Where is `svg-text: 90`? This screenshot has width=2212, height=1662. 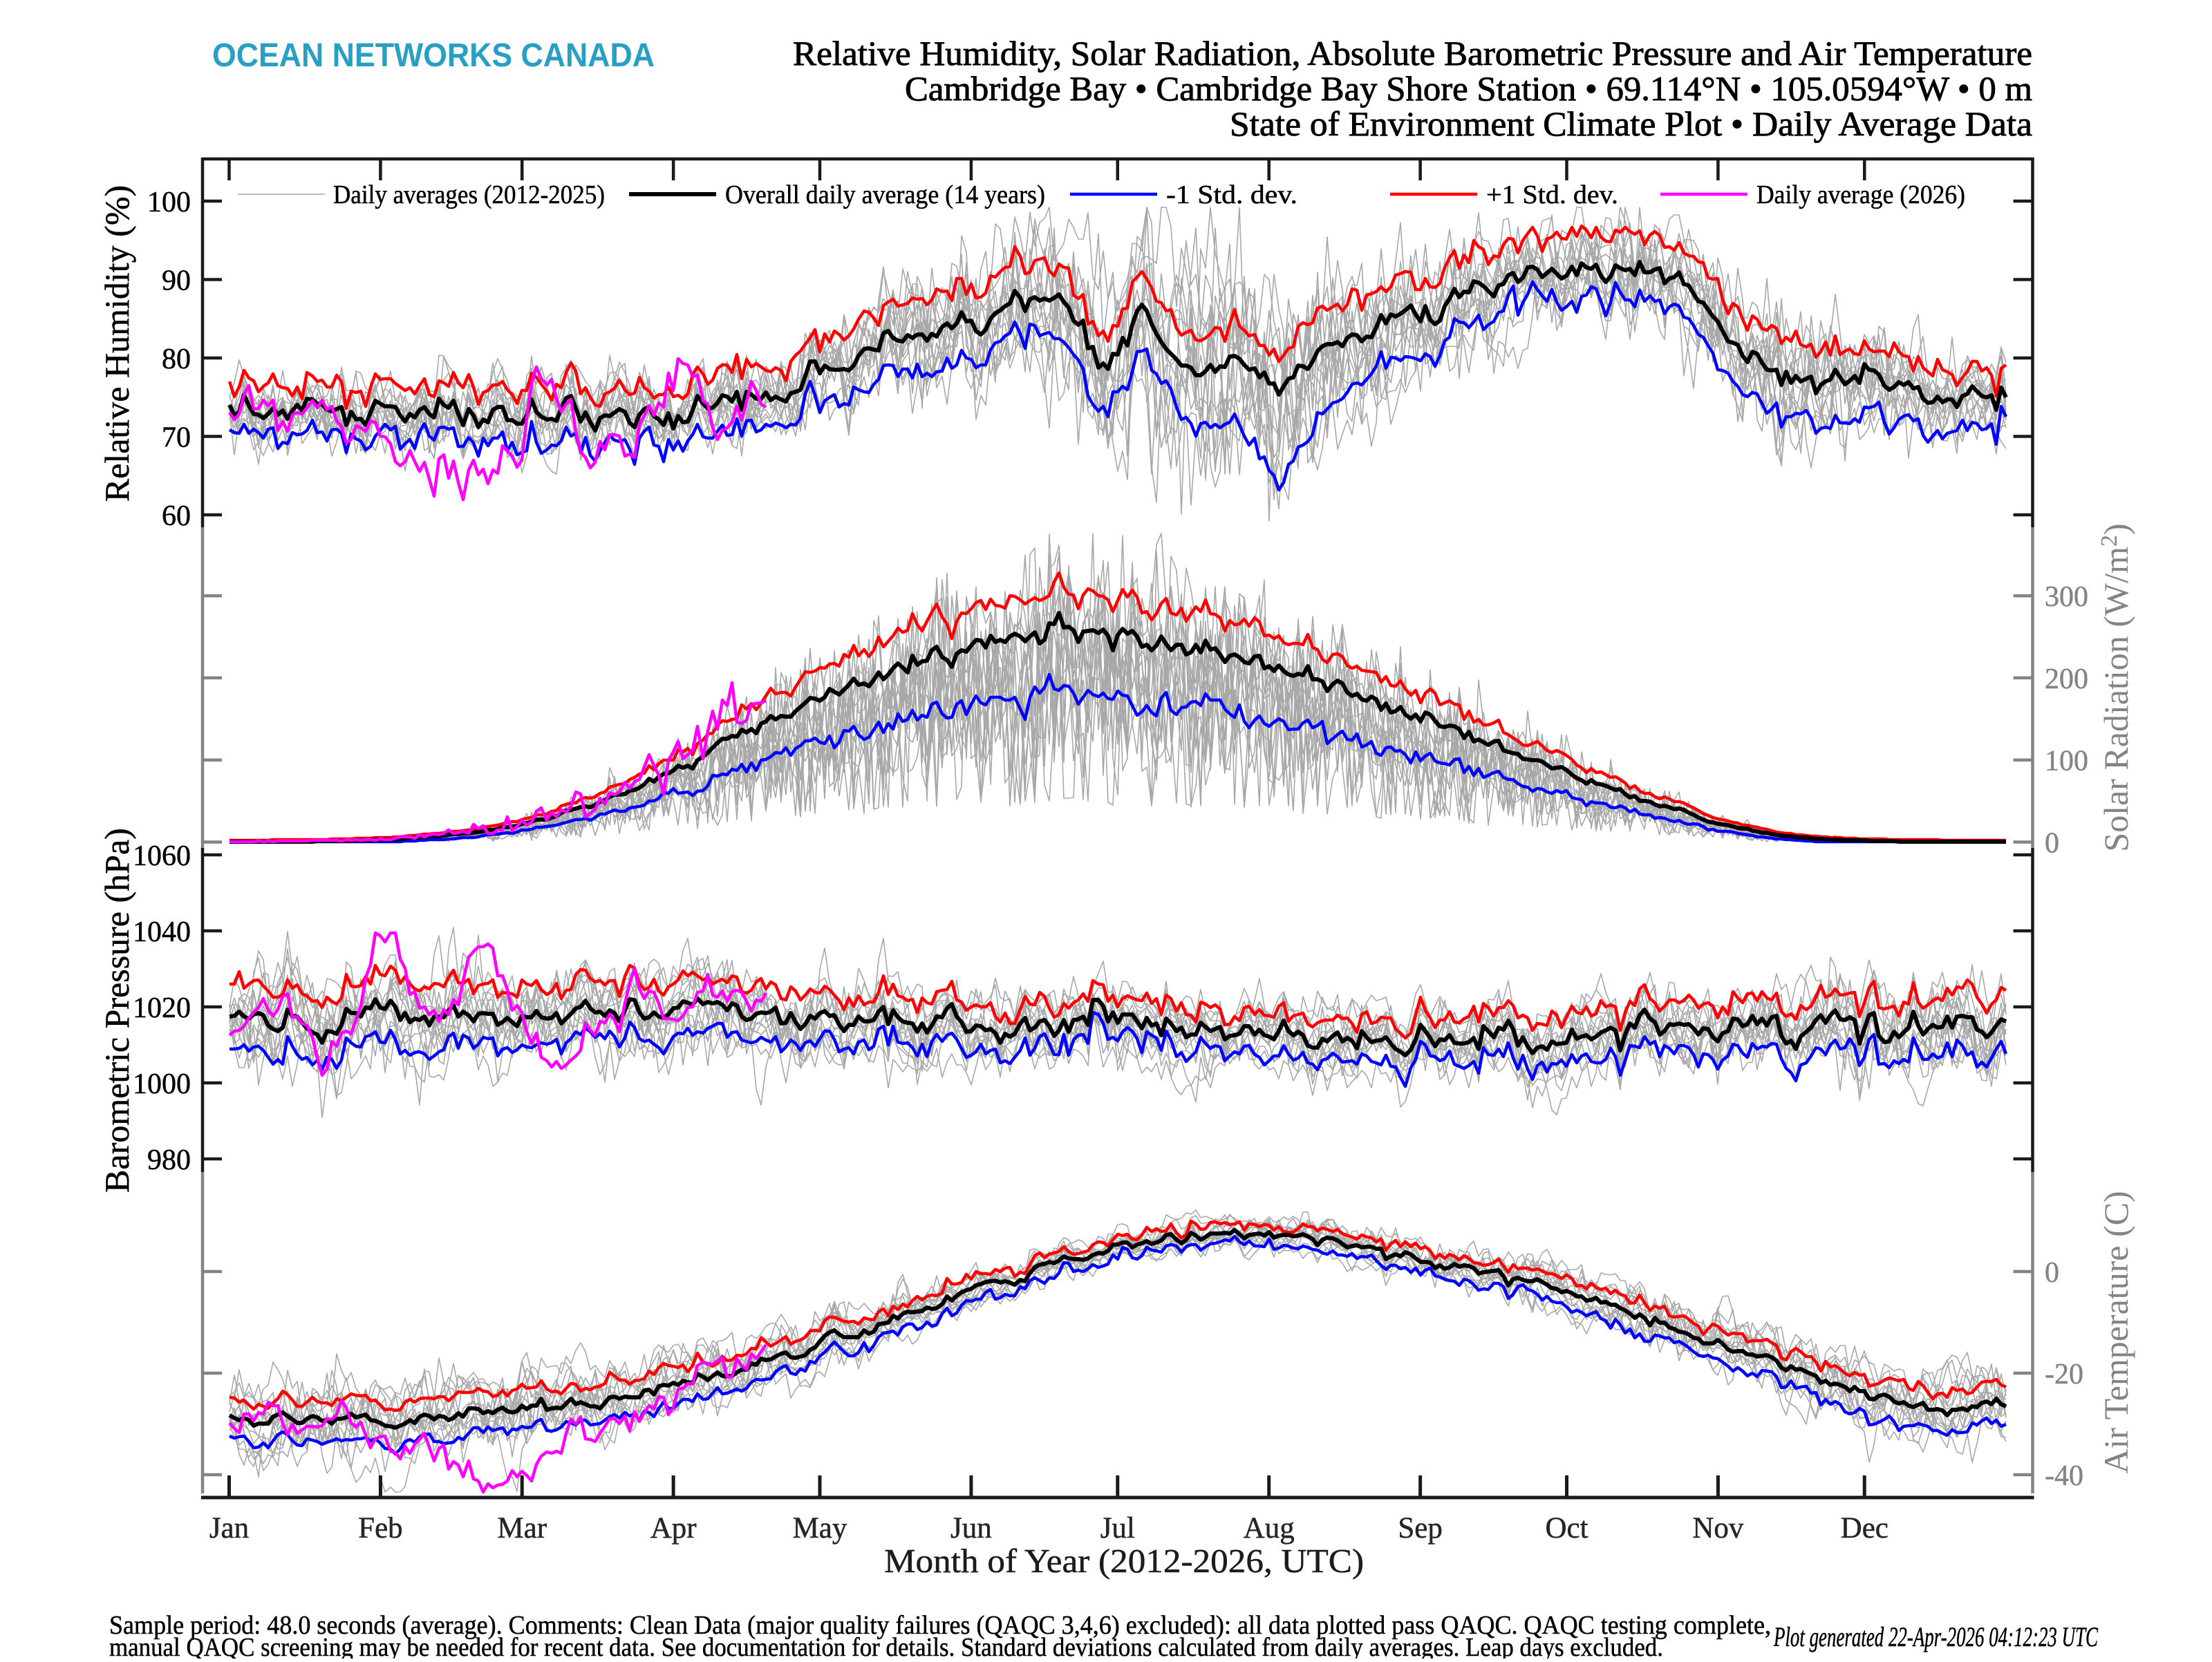 svg-text: 90 is located at coordinates (176, 281).